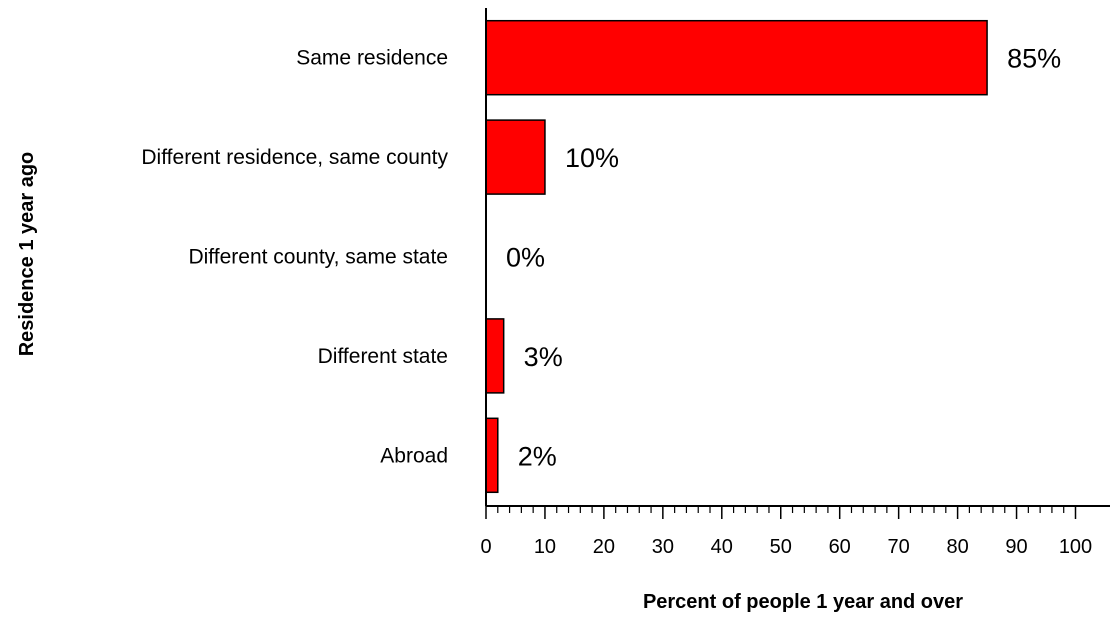 This screenshot has width=1113, height=617. Describe the element at coordinates (485, 547) in the screenshot. I see `x-tick-label: 0` at that location.